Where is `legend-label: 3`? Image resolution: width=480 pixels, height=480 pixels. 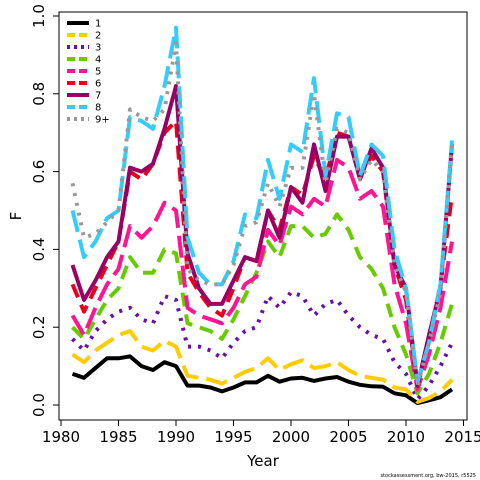
legend-label: 3 is located at coordinates (98, 48).